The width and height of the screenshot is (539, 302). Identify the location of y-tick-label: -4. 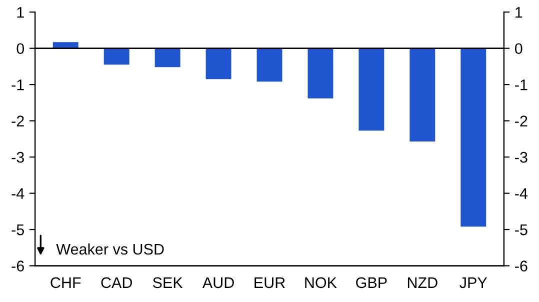
(18, 193).